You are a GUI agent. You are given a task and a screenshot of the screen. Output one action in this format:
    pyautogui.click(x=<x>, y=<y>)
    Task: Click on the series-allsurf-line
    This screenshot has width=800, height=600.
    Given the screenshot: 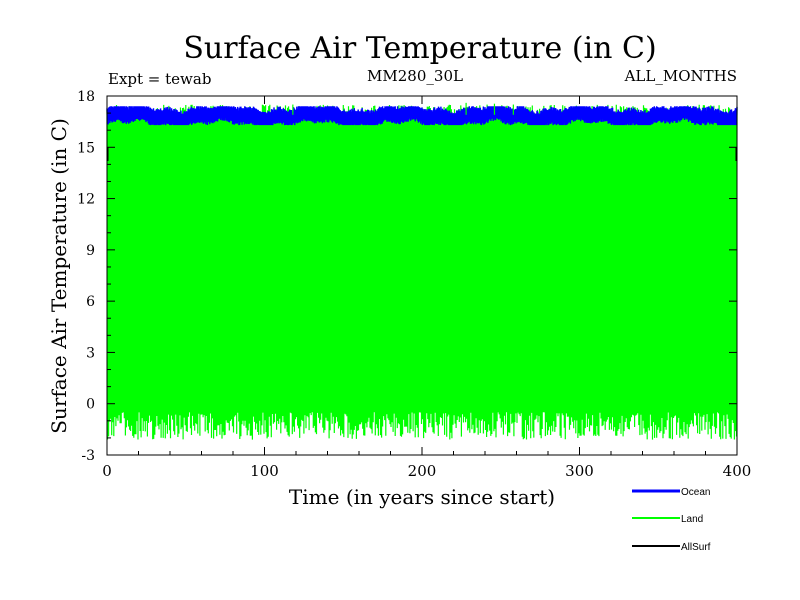 What is the action you would take?
    pyautogui.click(x=422, y=154)
    